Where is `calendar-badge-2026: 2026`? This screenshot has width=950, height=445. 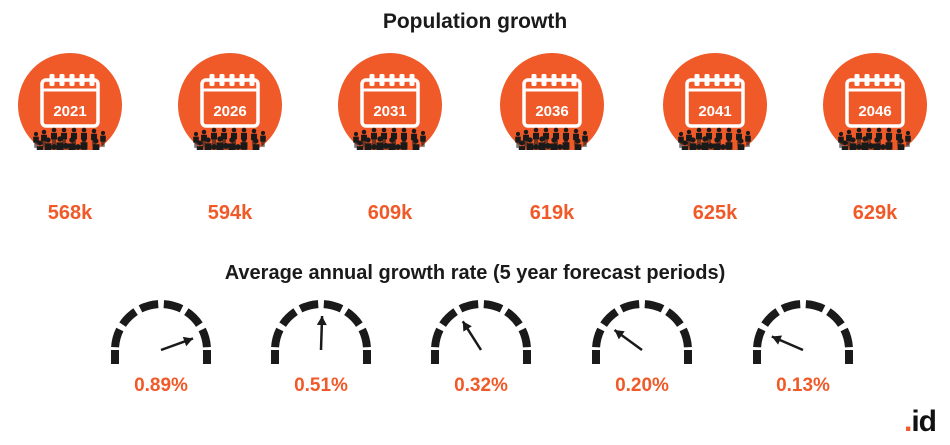
calendar-badge-2026: 2026 is located at coordinates (230, 101).